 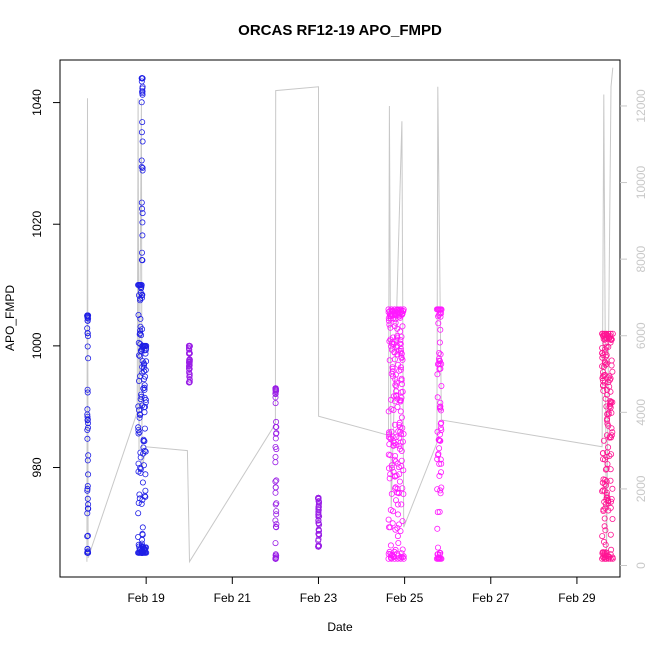 I want to click on x-tick-label: Feb 27, so click(x=491, y=598).